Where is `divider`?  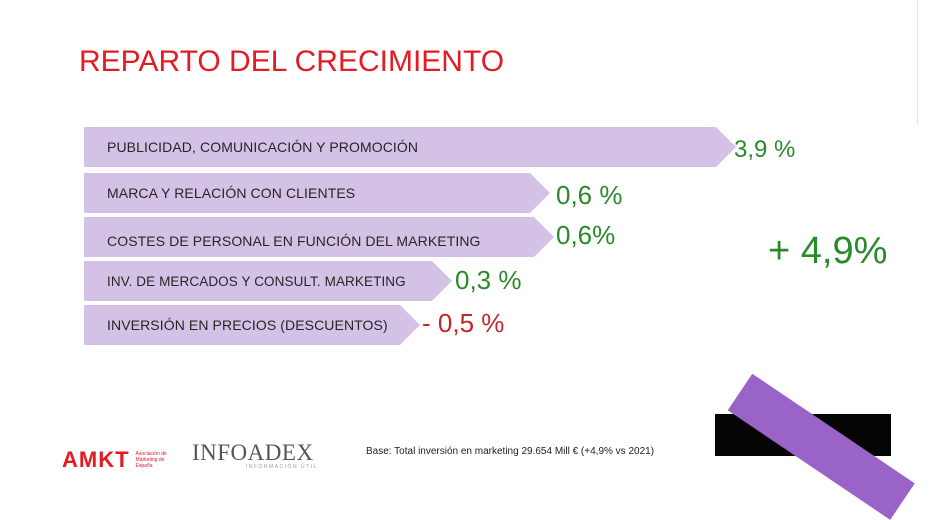
divider is located at coordinates (917, 62).